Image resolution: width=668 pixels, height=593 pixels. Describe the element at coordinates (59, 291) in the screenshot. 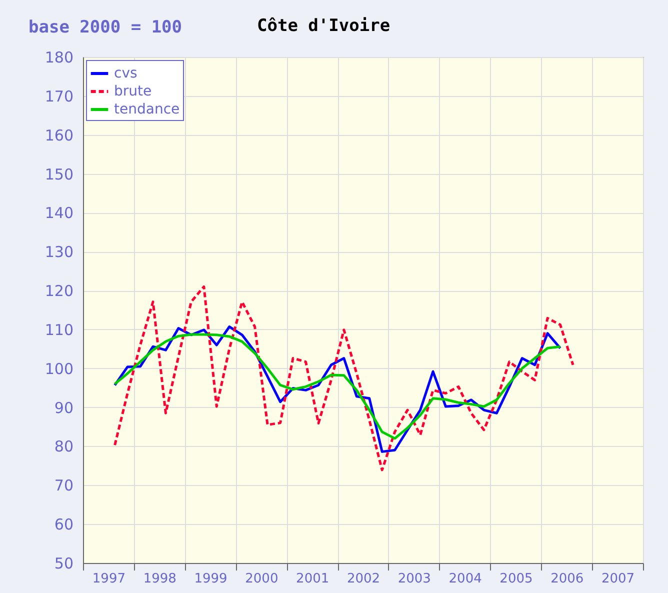

I see `y-tick-label: 120` at that location.